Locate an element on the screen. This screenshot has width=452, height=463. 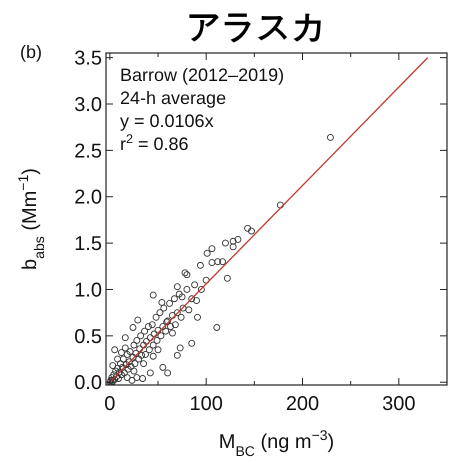
y-tick-label: 2.5 is located at coordinates (88, 151).